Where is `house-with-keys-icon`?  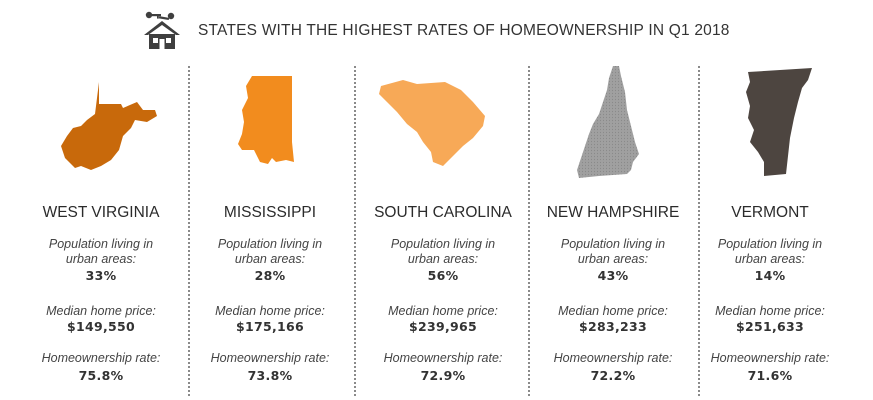 house-with-keys-icon is located at coordinates (162, 30).